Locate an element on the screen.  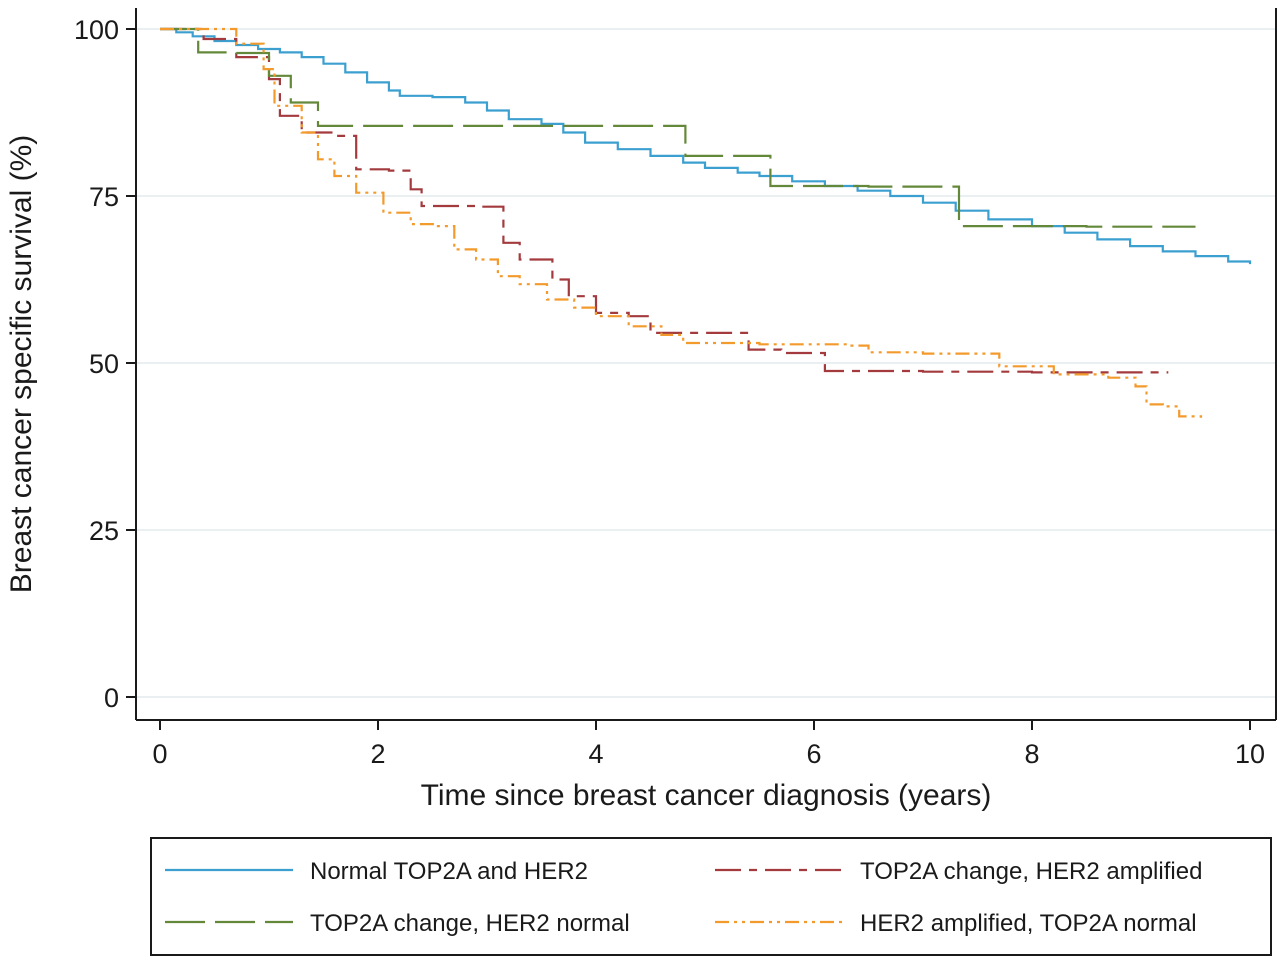
legend-box is located at coordinates (711, 896).